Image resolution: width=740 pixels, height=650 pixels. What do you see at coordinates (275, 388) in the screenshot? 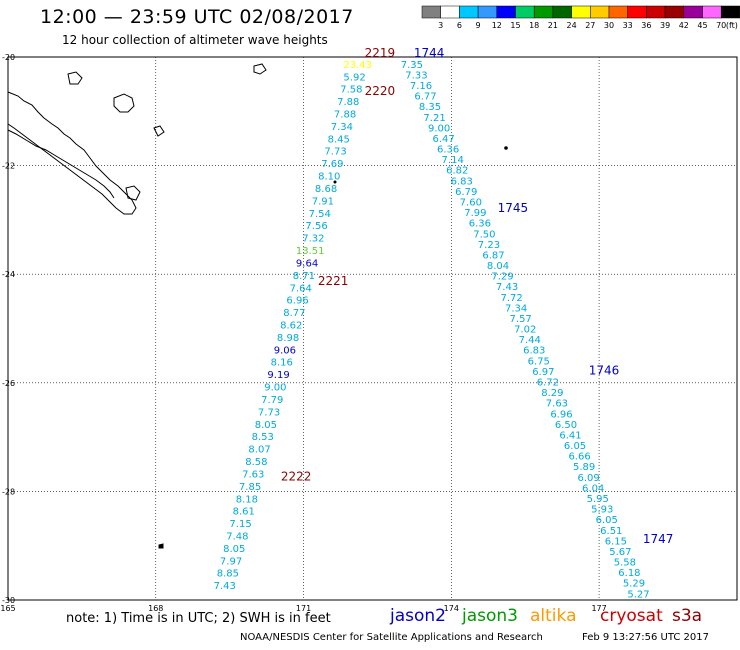
I see `wave-height-value: 9.00` at bounding box center [275, 388].